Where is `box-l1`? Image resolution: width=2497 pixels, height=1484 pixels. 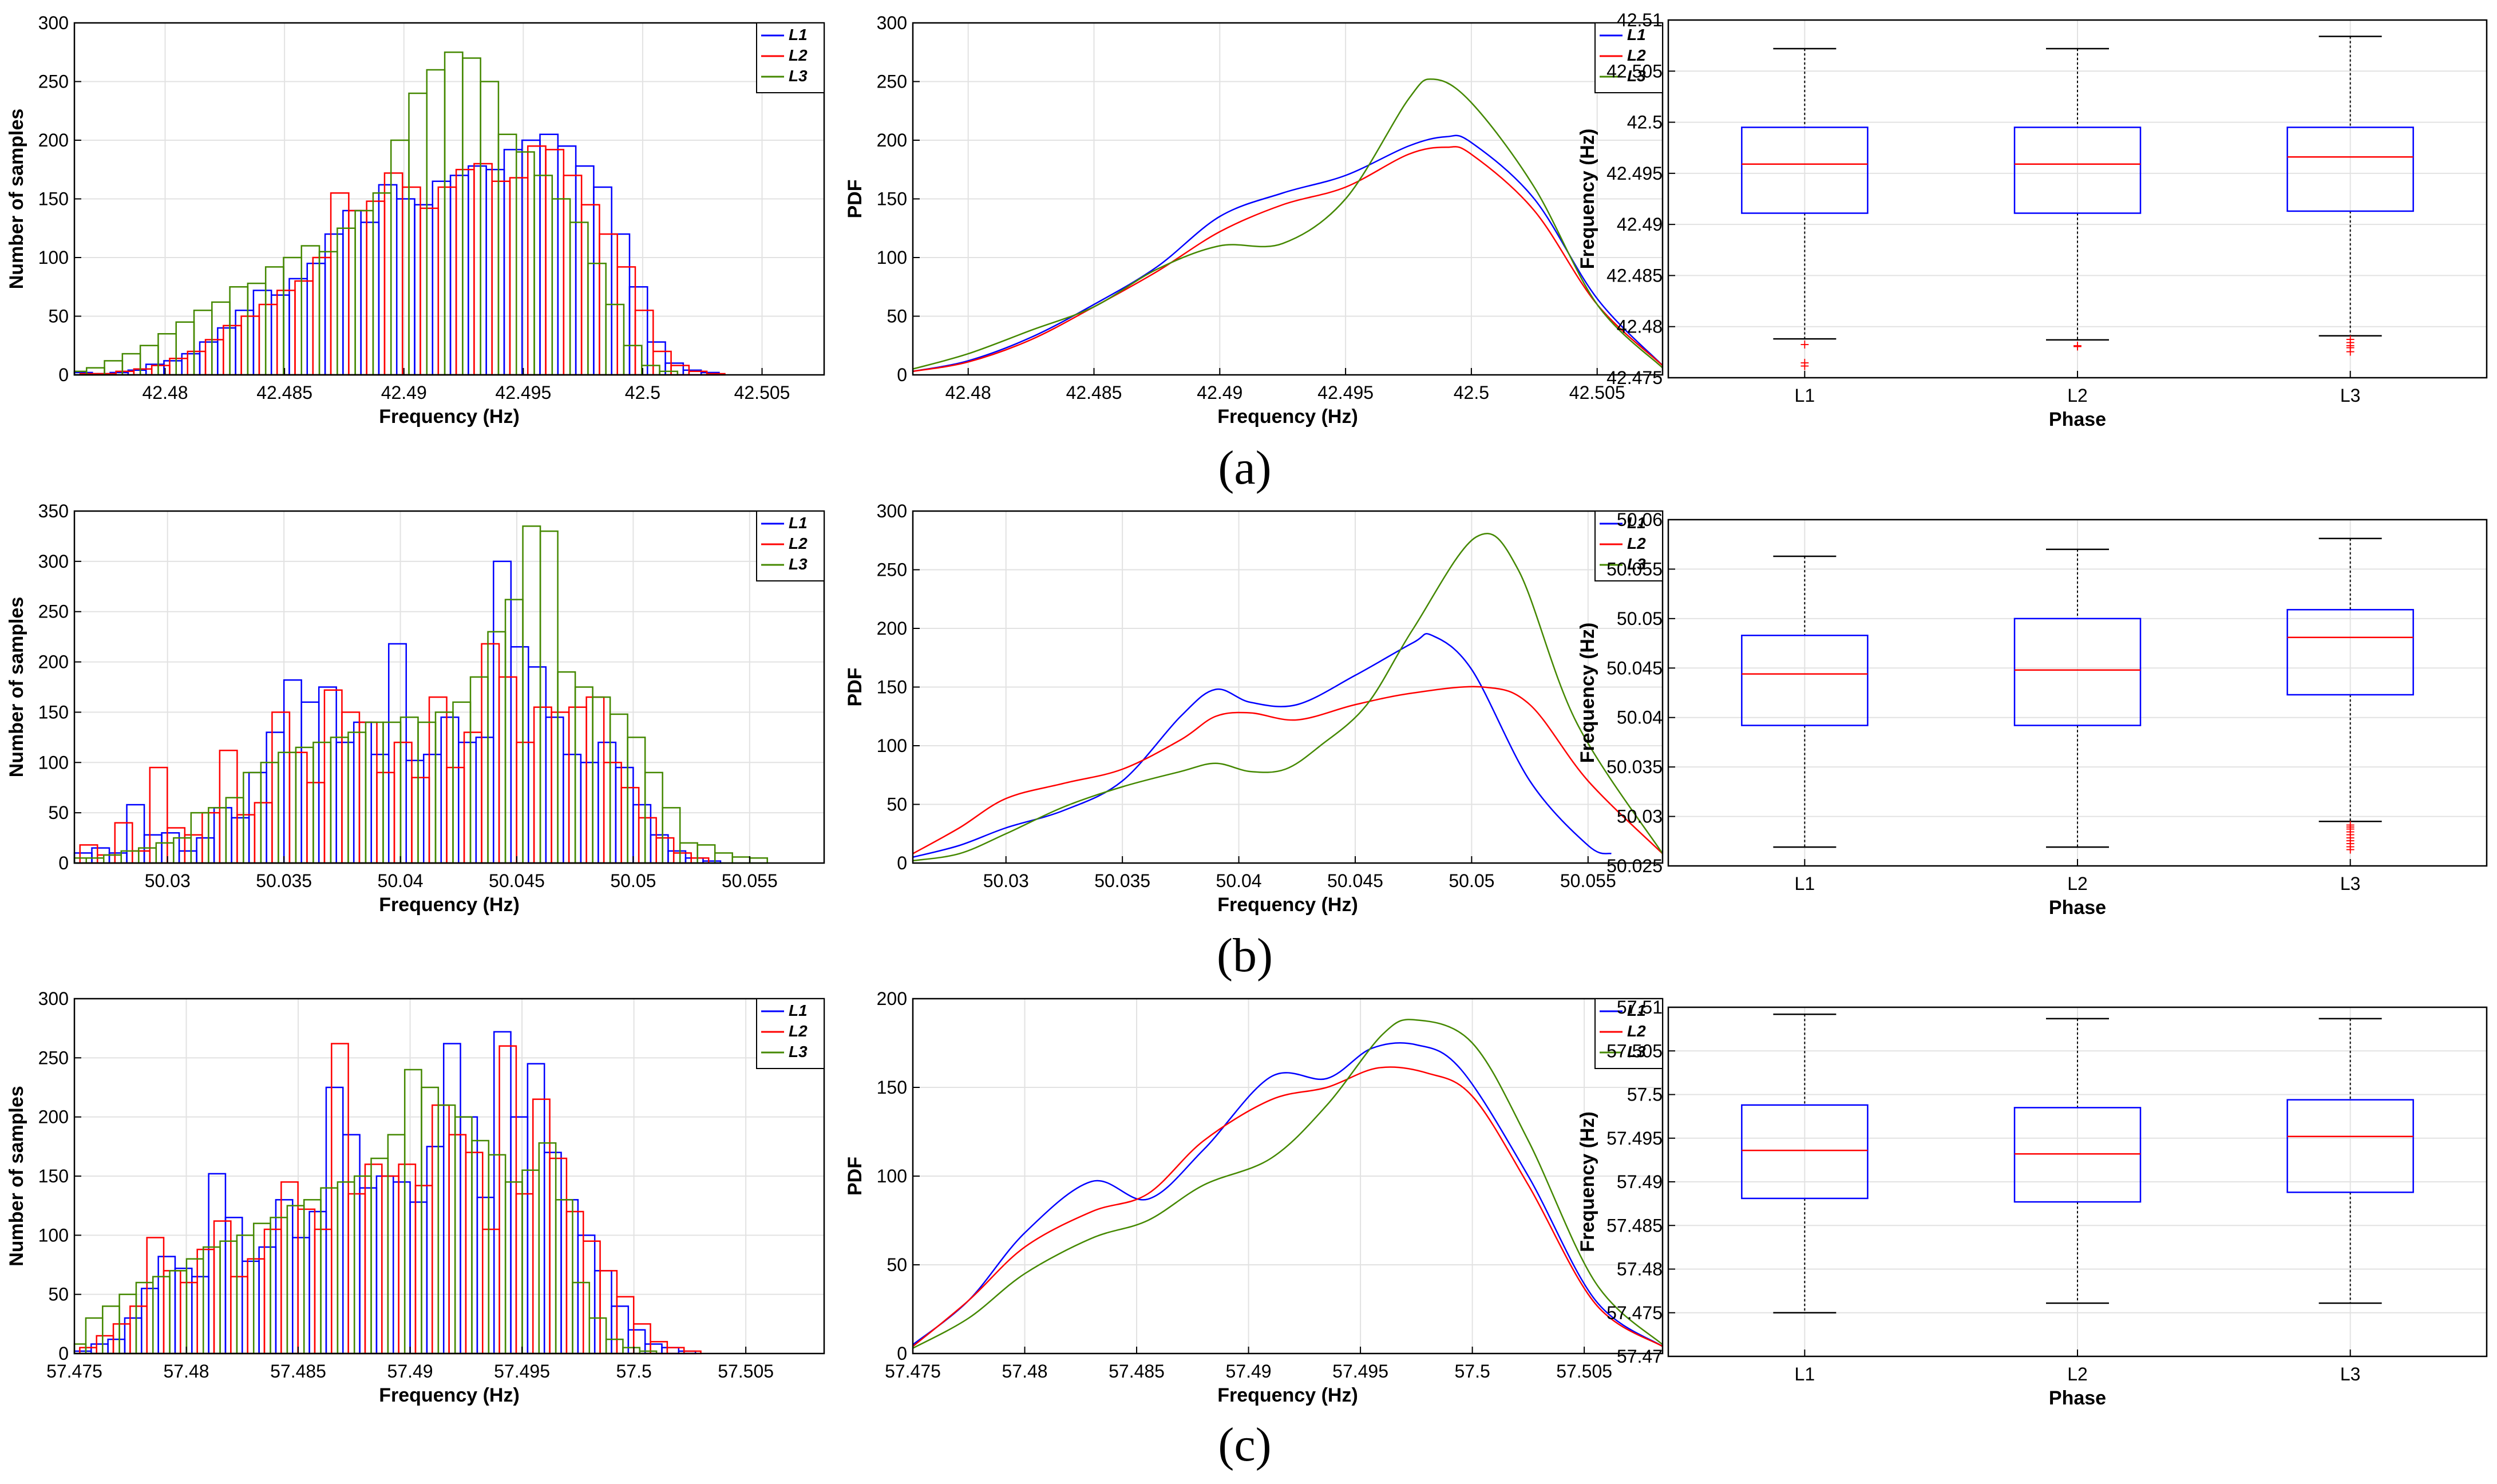
box-l1 is located at coordinates (1805, 170).